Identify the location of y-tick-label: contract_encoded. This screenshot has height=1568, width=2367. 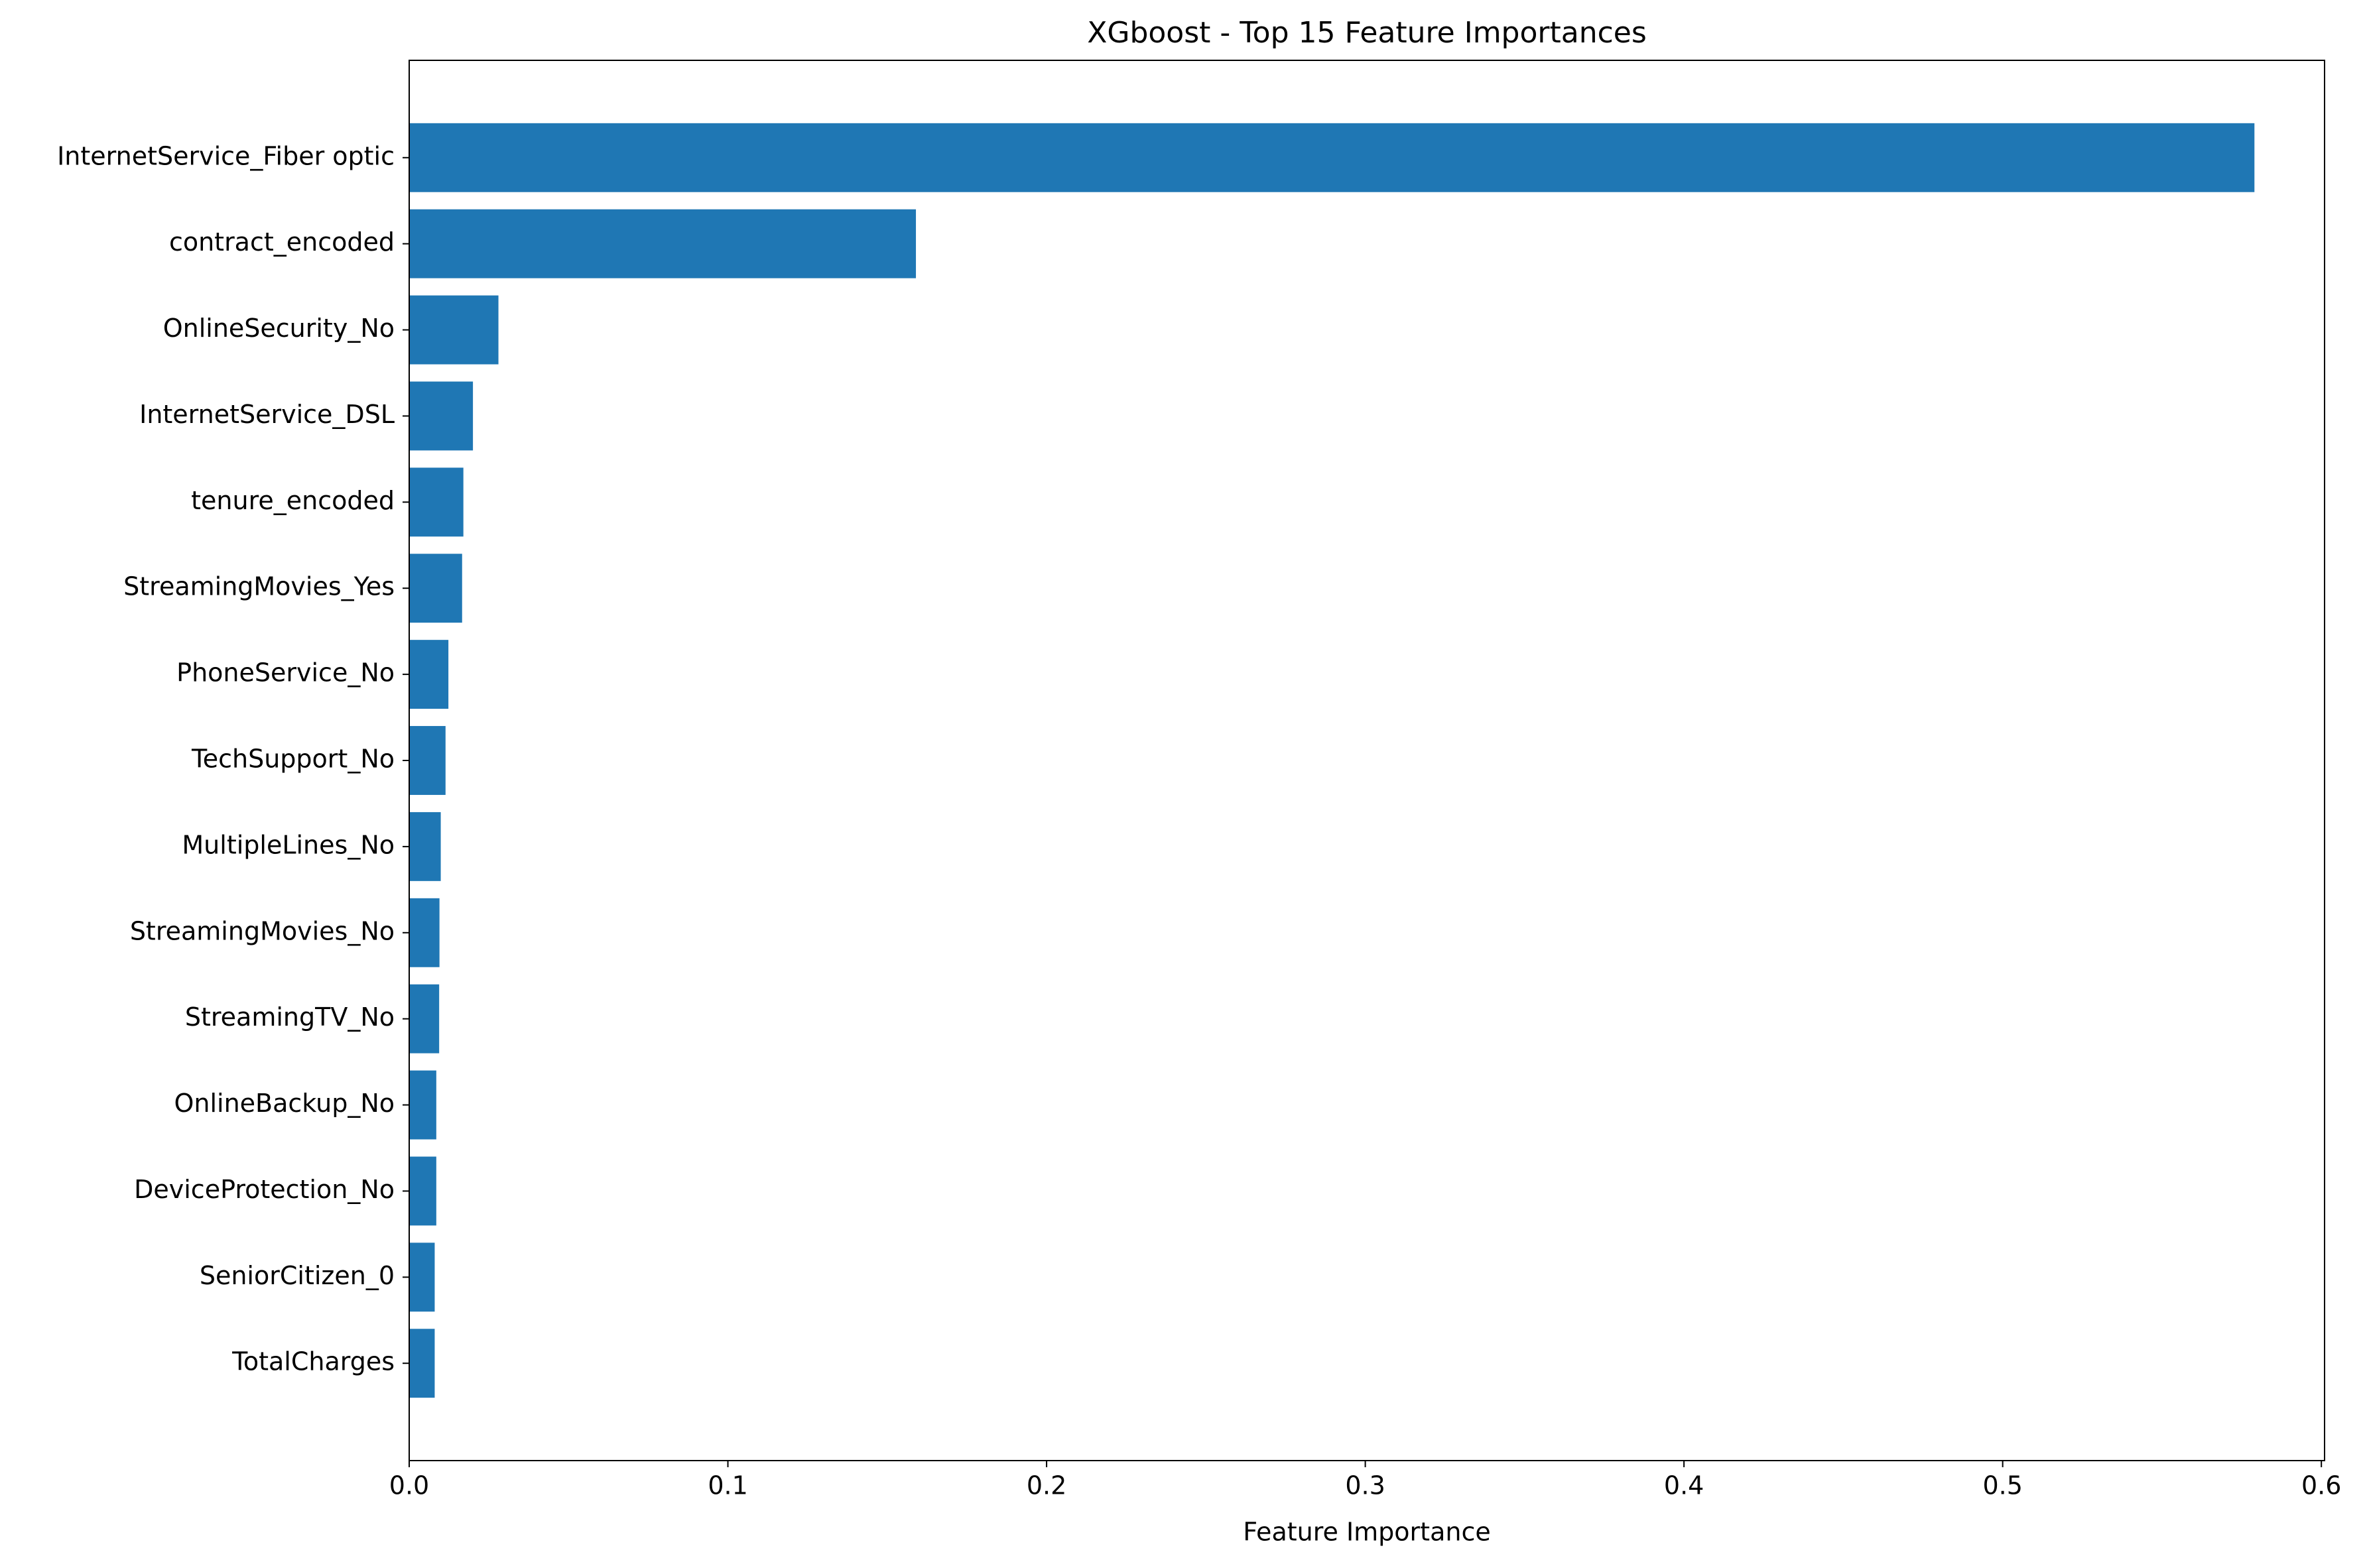
(282, 242).